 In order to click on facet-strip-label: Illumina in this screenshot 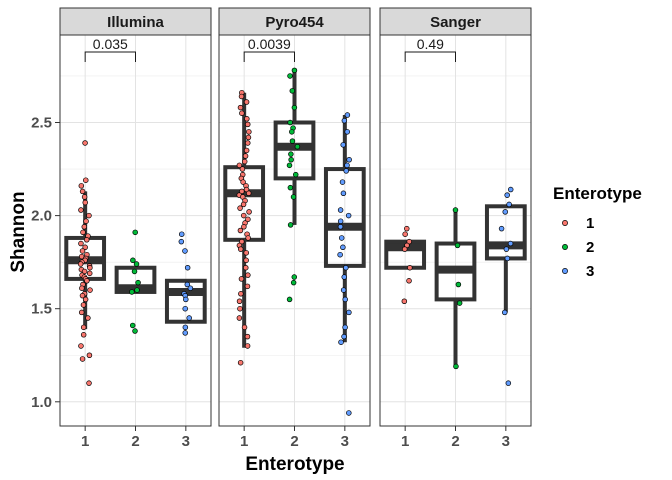, I will do `click(135, 22)`.